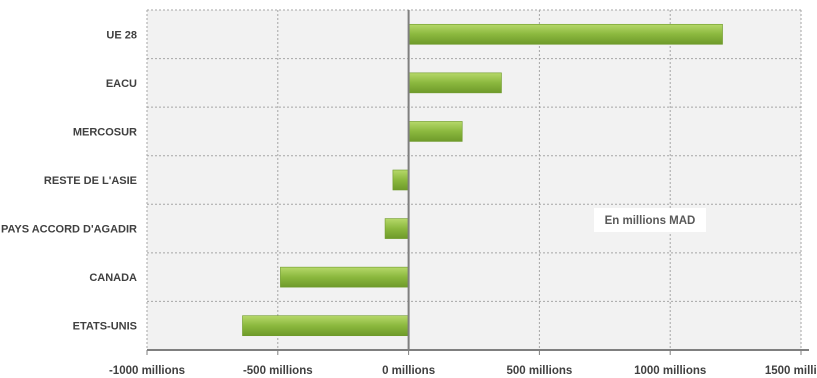 The image size is (817, 378). Describe the element at coordinates (105, 327) in the screenshot. I see `category-label: ETATS-UNIS` at that location.